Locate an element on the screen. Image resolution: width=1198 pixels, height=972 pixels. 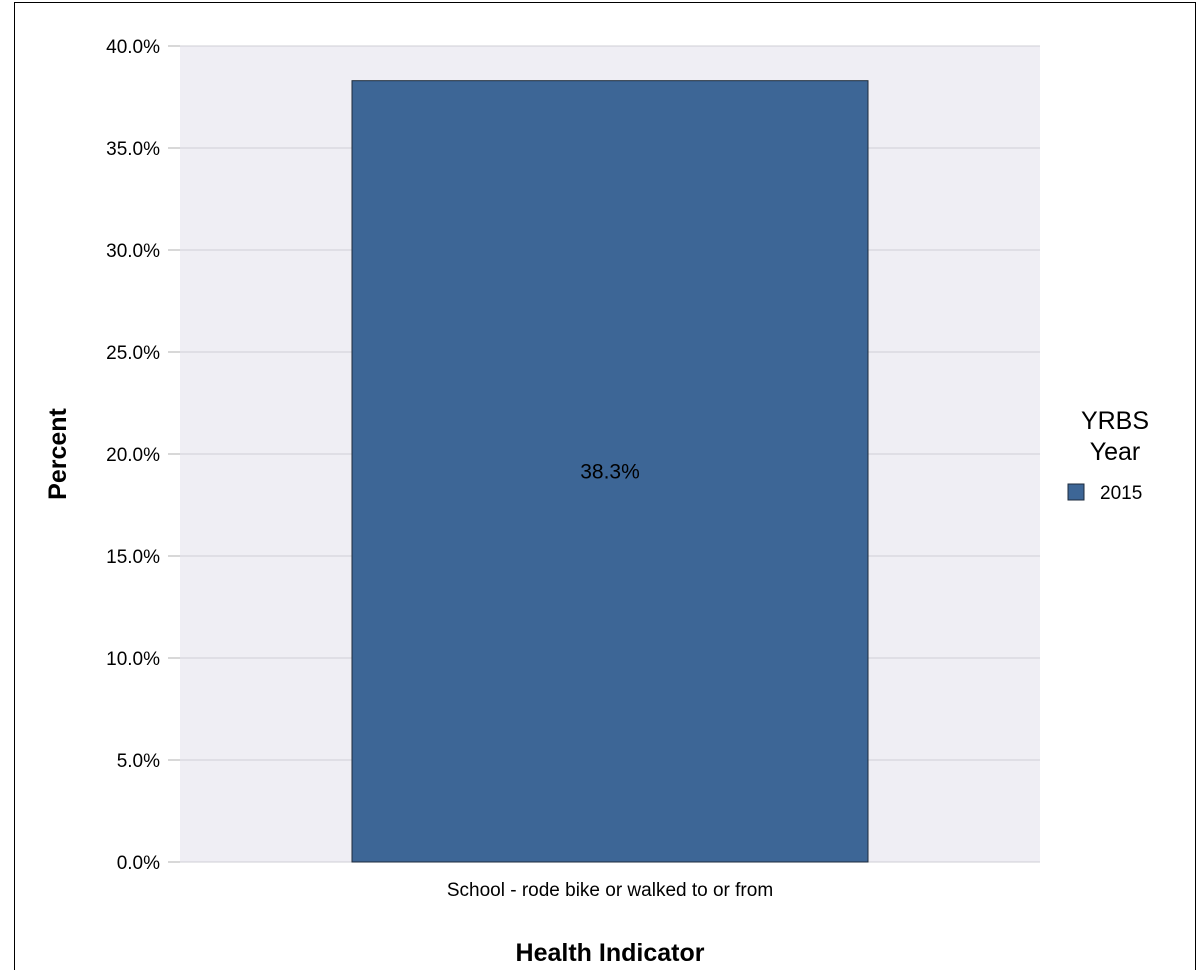
y-tick-label: 25.0% is located at coordinates (133, 353).